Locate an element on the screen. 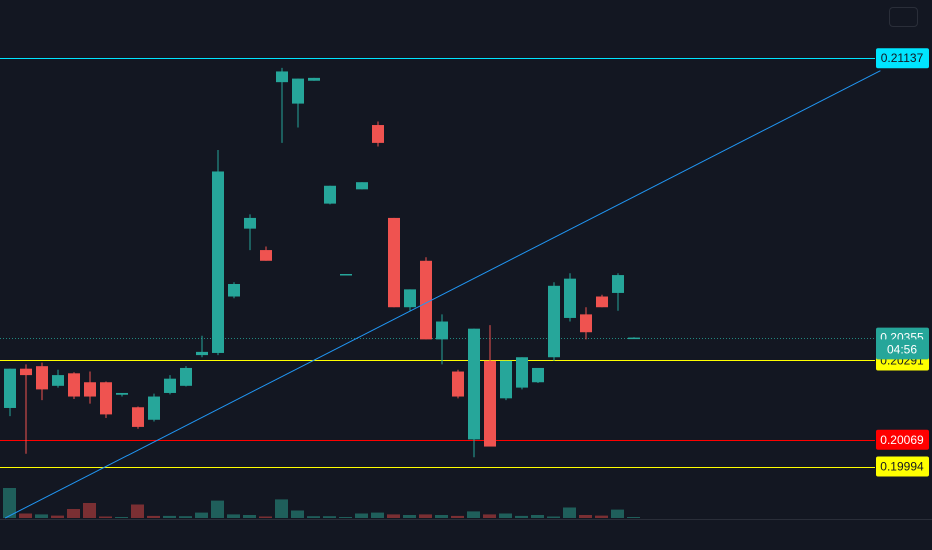  countdown-label-bg is located at coordinates (902, 349).